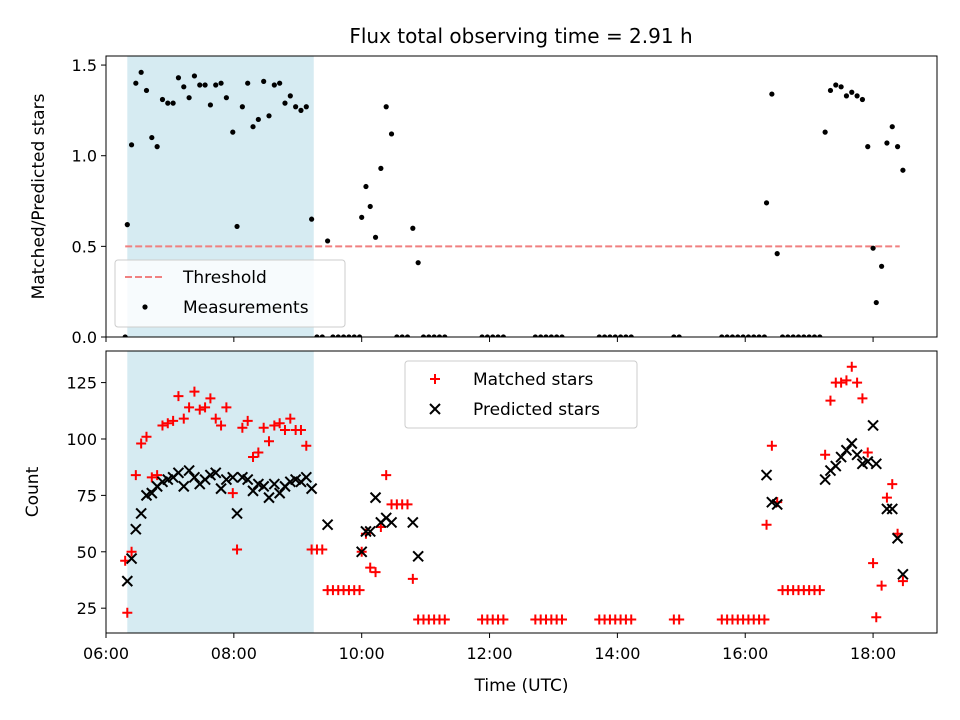 This screenshot has width=960, height=720. I want to click on y-tick-label: 25, so click(87, 608).